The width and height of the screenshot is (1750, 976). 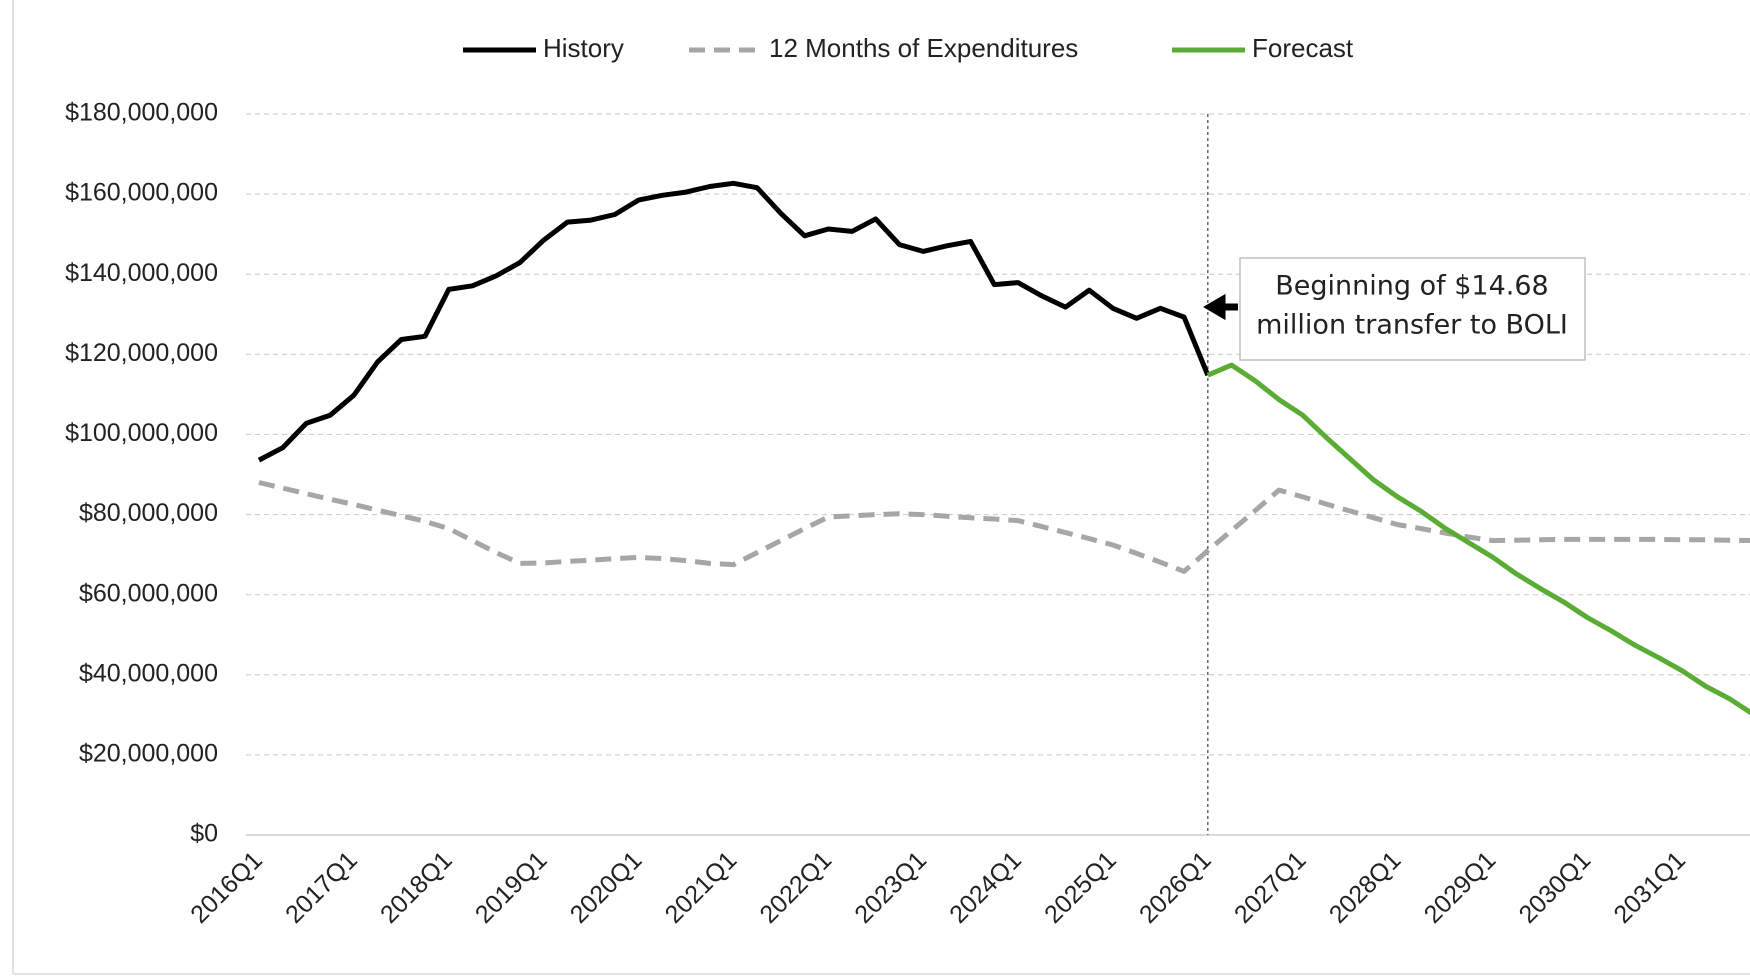 What do you see at coordinates (583, 48) in the screenshot?
I see `legend-label: History` at bounding box center [583, 48].